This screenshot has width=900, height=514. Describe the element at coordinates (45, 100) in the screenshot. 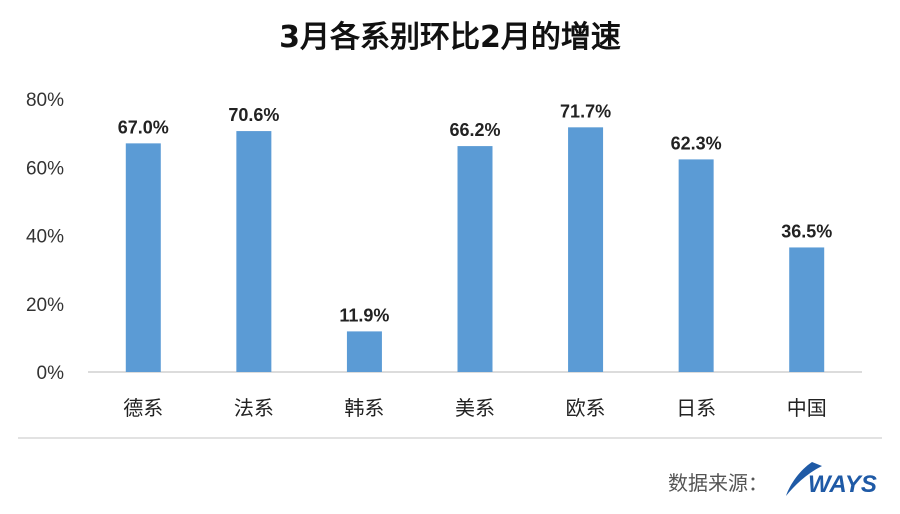

I see `y-tick-label: 80%` at that location.